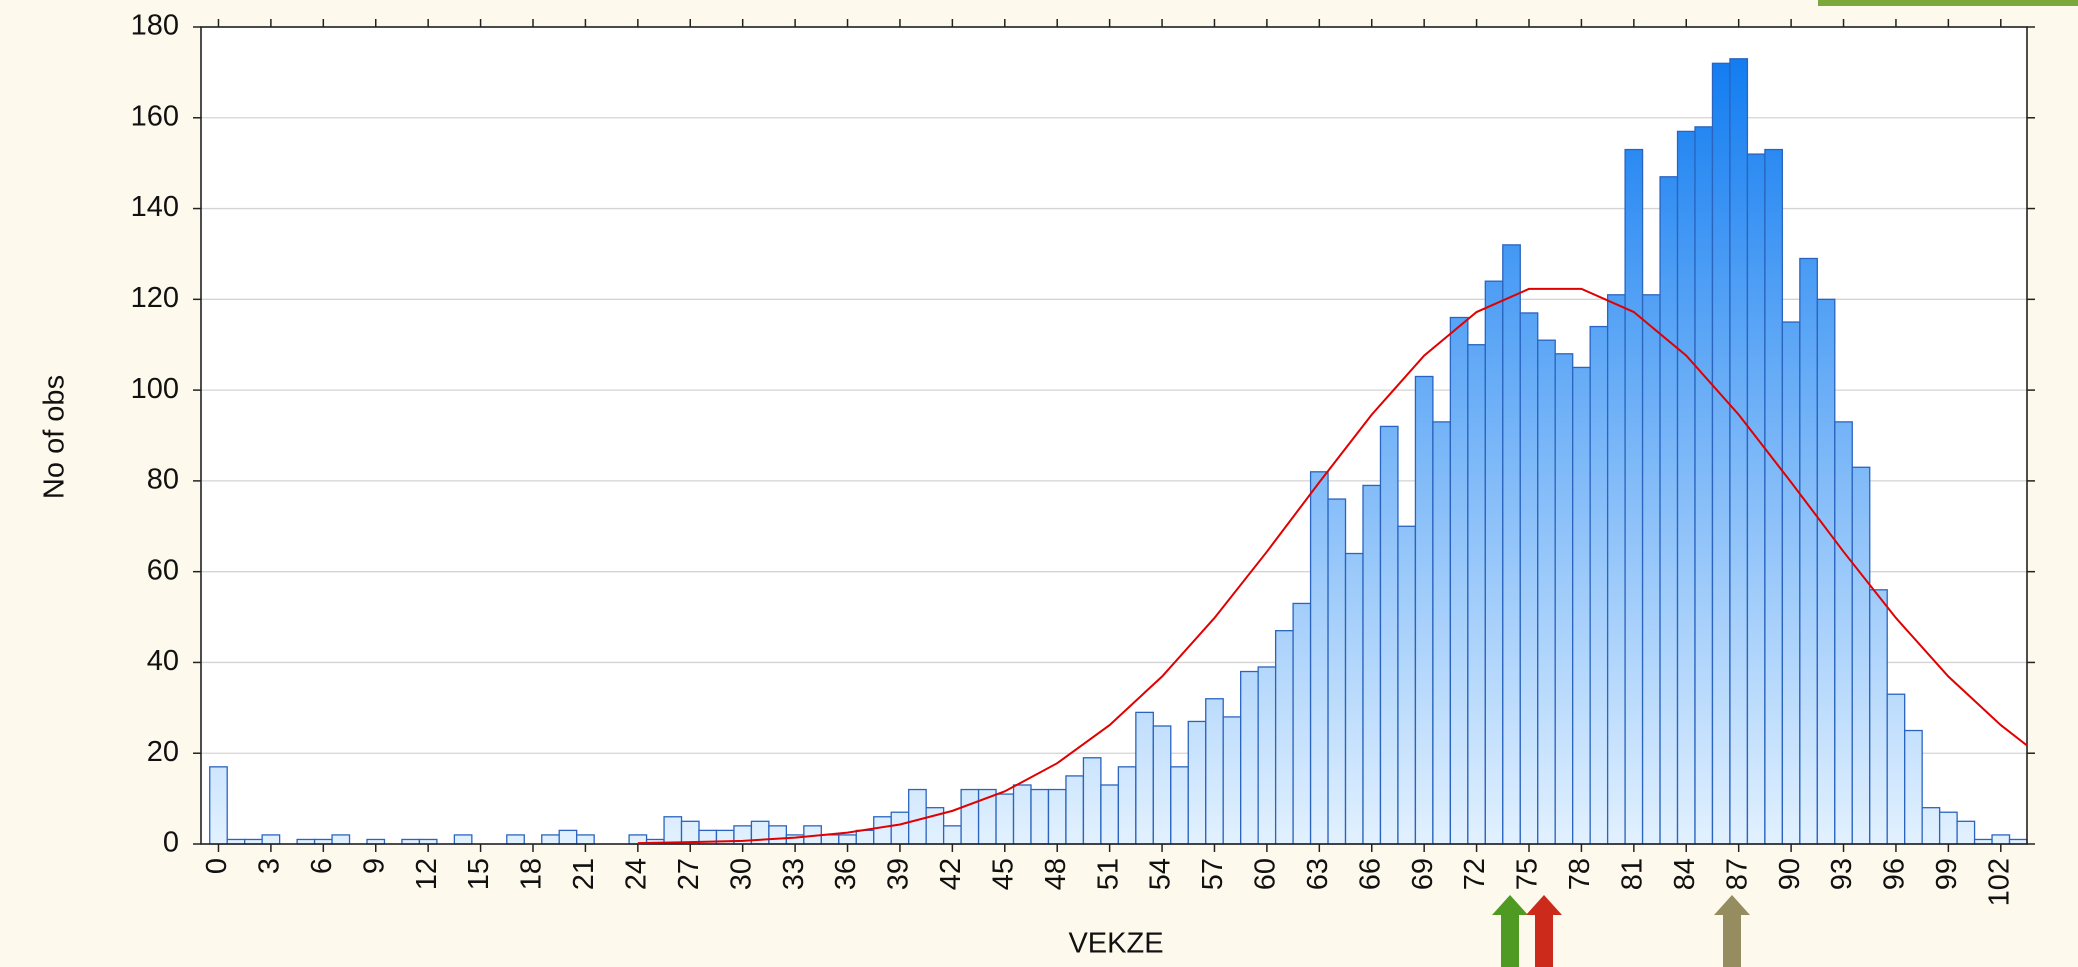 This screenshot has width=2078, height=967. Describe the element at coordinates (1475, 874) in the screenshot. I see `x-tick-label: 72` at that location.